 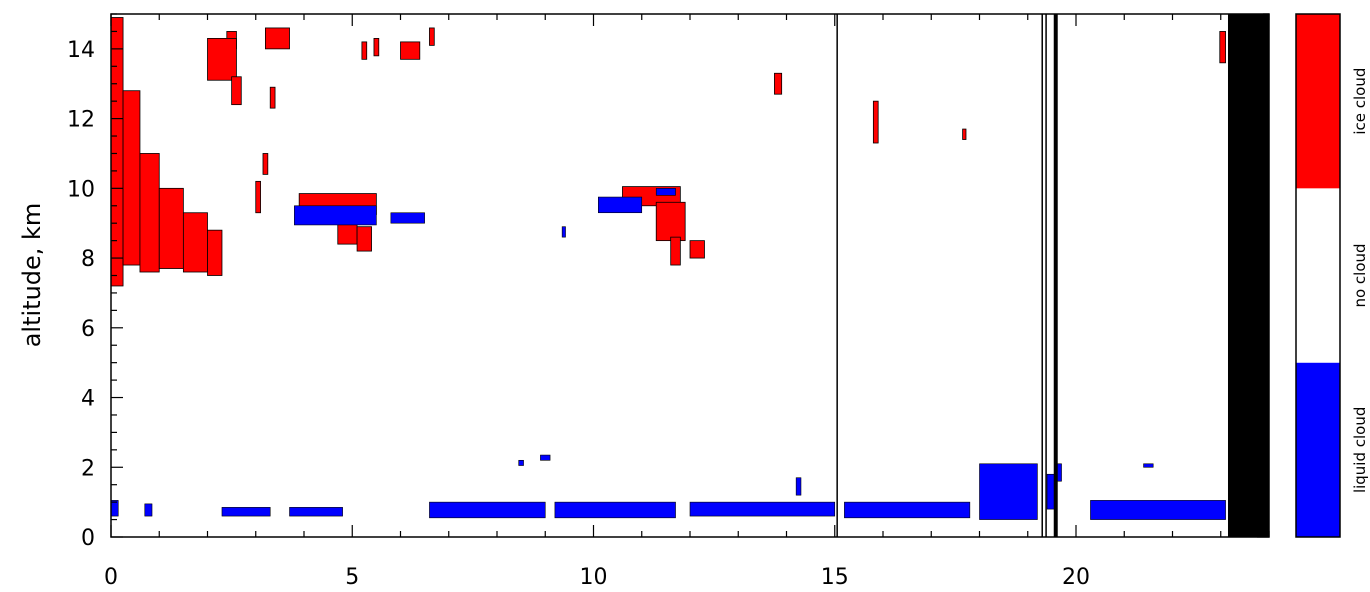 What do you see at coordinates (81, 50) in the screenshot?
I see `y-tick-label-14: 14` at bounding box center [81, 50].